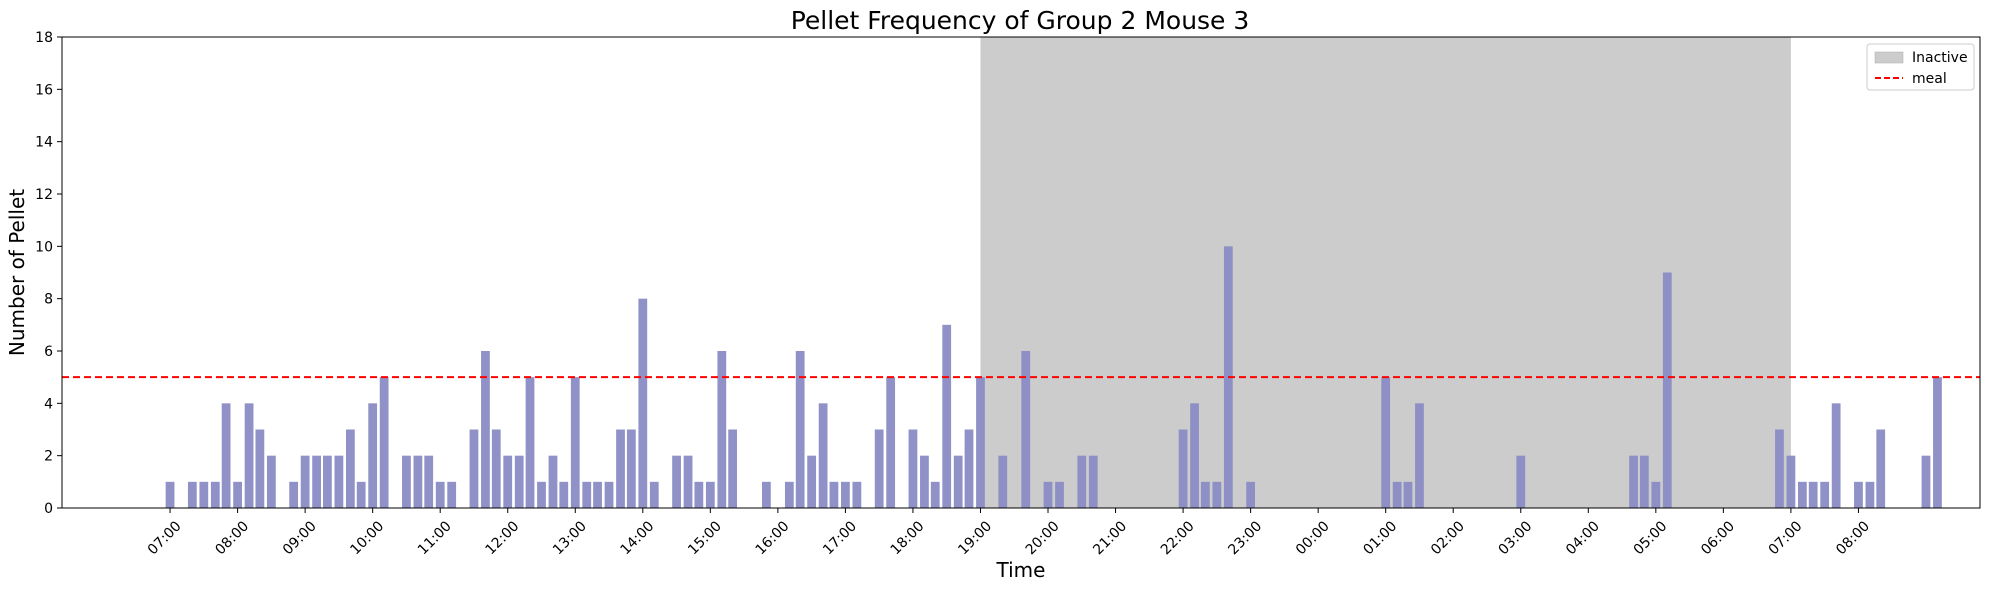 Image resolution: width=1990 pixels, height=590 pixels. I want to click on x-tick-label-19: 02:00, so click(1448, 538).